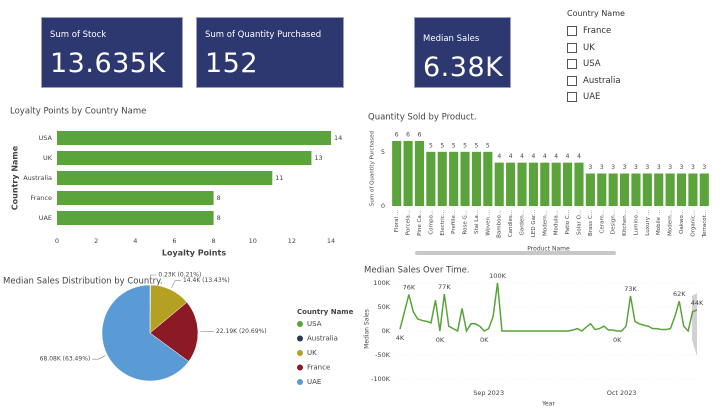 The width and height of the screenshot is (720, 411). Describe the element at coordinates (451, 39) in the screenshot. I see `card-label: Median Sales` at that location.